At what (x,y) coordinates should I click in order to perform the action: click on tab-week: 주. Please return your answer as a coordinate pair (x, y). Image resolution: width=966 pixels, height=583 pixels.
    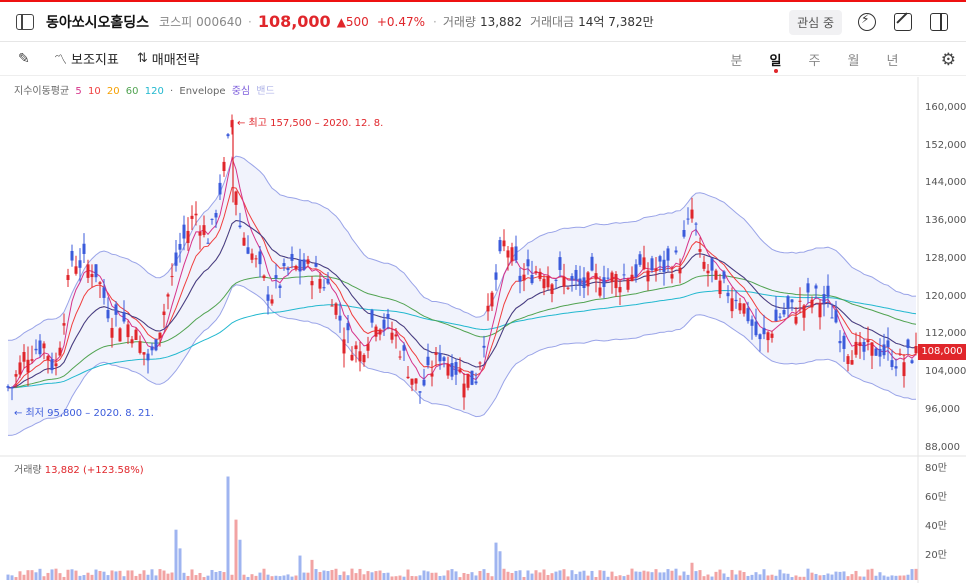
    Looking at the image, I should click on (814, 61).